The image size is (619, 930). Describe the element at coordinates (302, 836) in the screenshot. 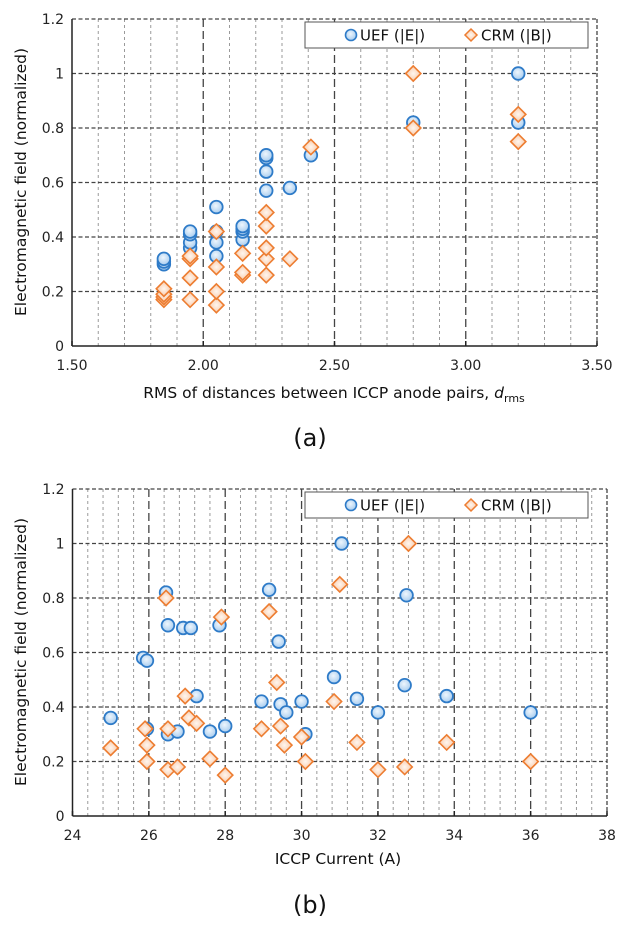

I see `x-tick-label: 30` at that location.